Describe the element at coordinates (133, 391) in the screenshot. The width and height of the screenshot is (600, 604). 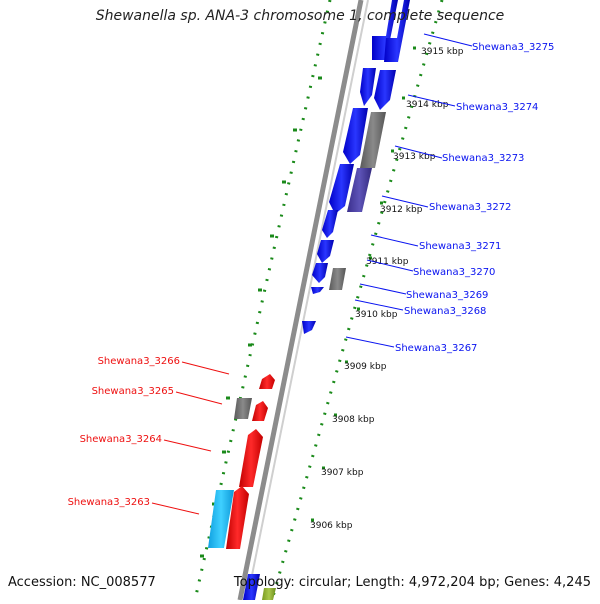
I see `gene-label-3265: Shewana3_3265` at that location.